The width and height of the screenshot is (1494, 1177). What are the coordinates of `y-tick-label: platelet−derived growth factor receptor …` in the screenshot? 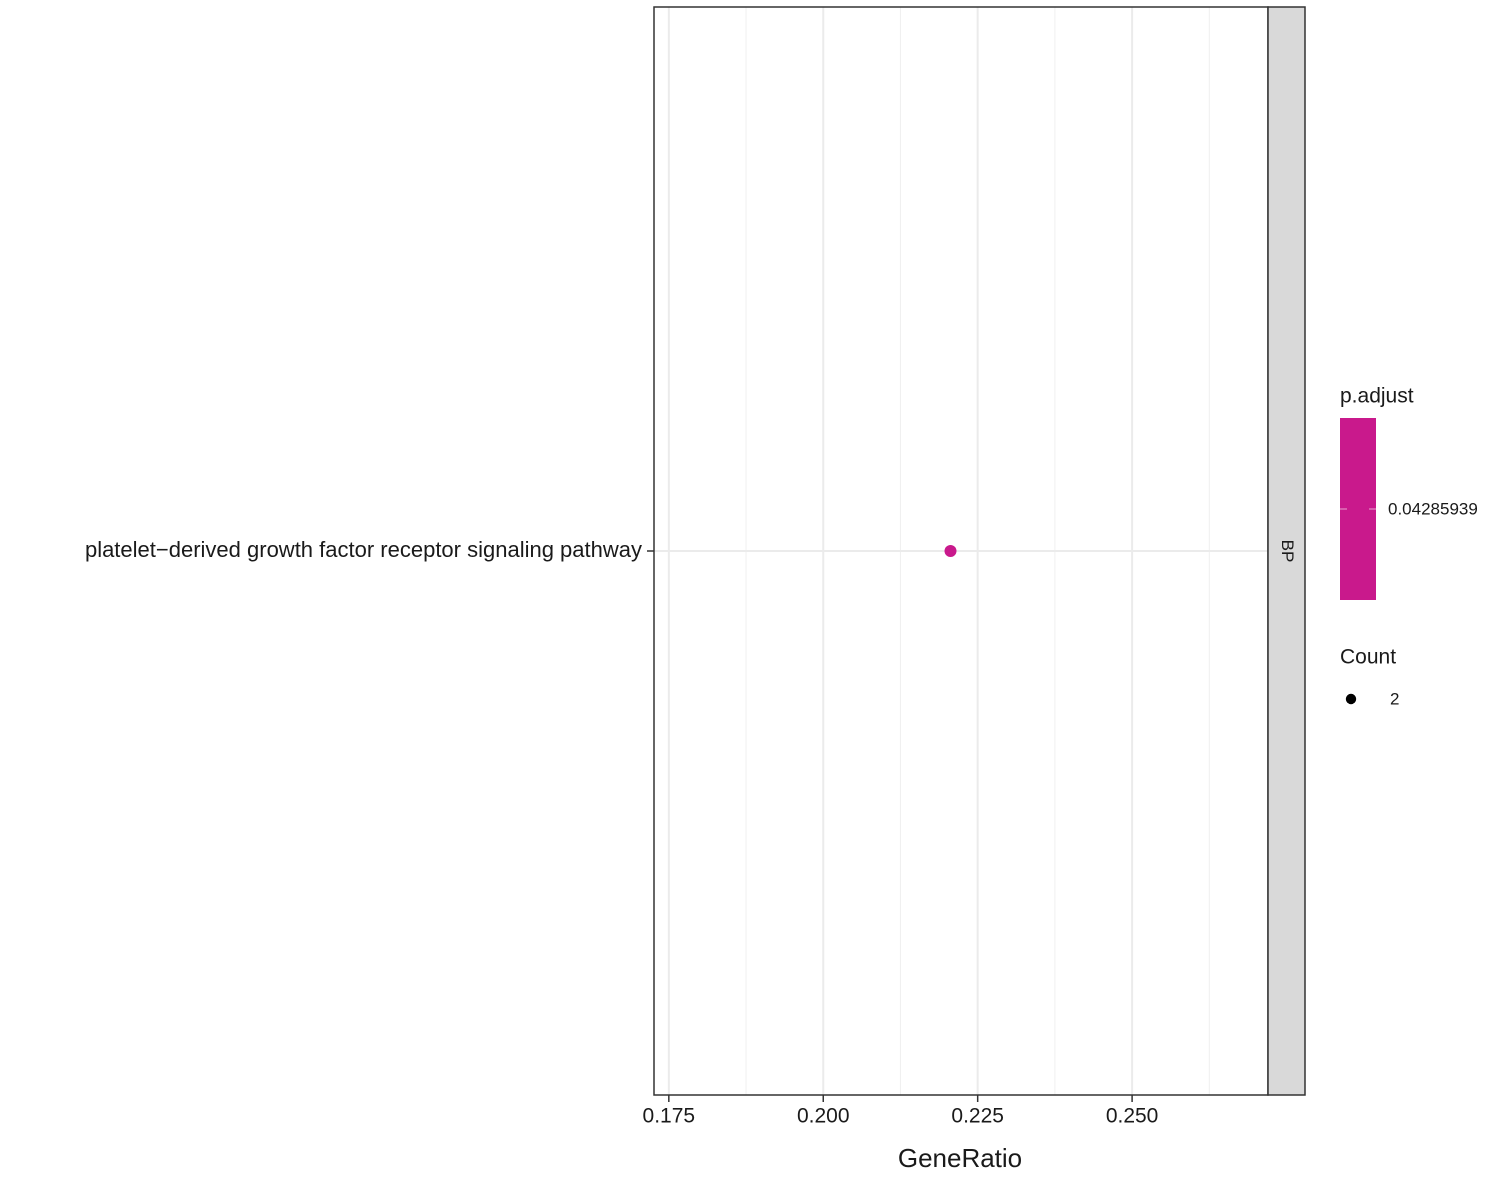 It's located at (363, 549).